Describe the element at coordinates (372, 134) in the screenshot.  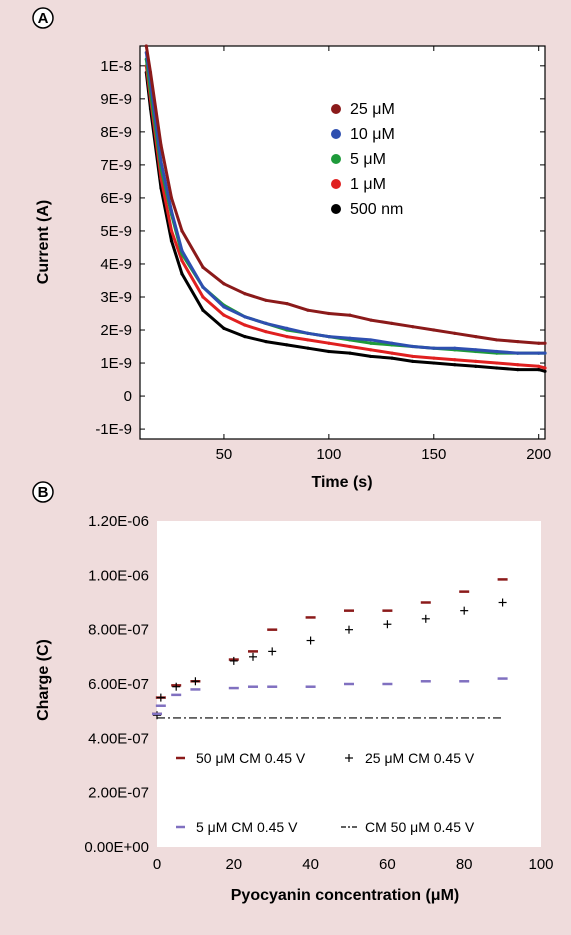
I see `legend-label-a: 10 μM` at that location.